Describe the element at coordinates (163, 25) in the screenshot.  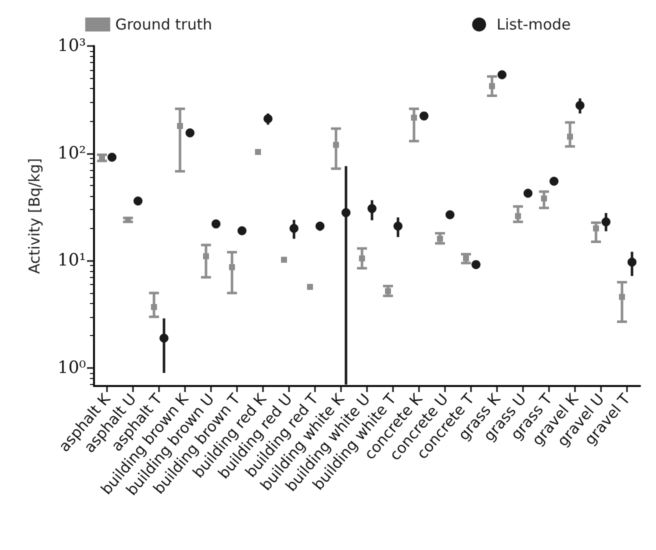
I see `legend-label: Ground truth` at that location.